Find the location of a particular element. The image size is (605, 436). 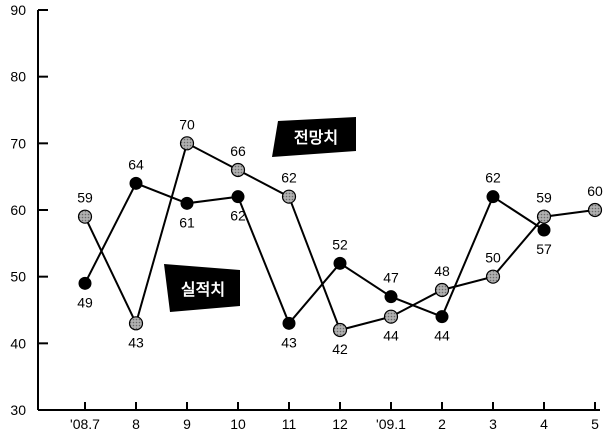

actual-label-6: 47 is located at coordinates (391, 278).